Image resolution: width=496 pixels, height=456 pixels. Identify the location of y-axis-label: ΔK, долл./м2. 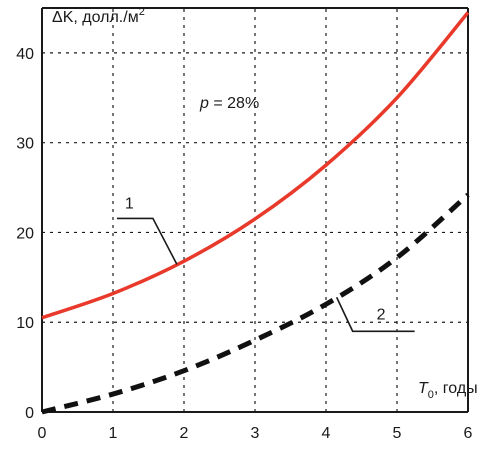
(98, 16).